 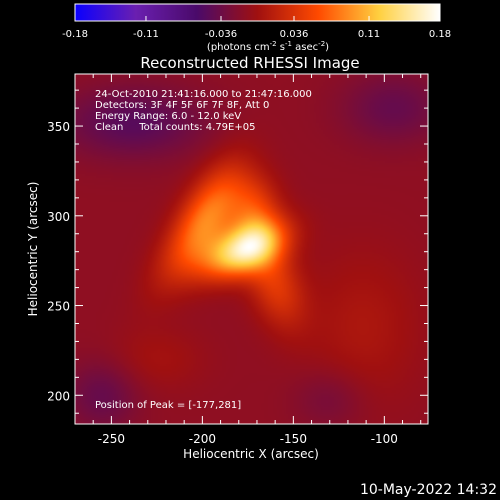 I want to click on y-tick-label: 250, so click(x=58, y=307).